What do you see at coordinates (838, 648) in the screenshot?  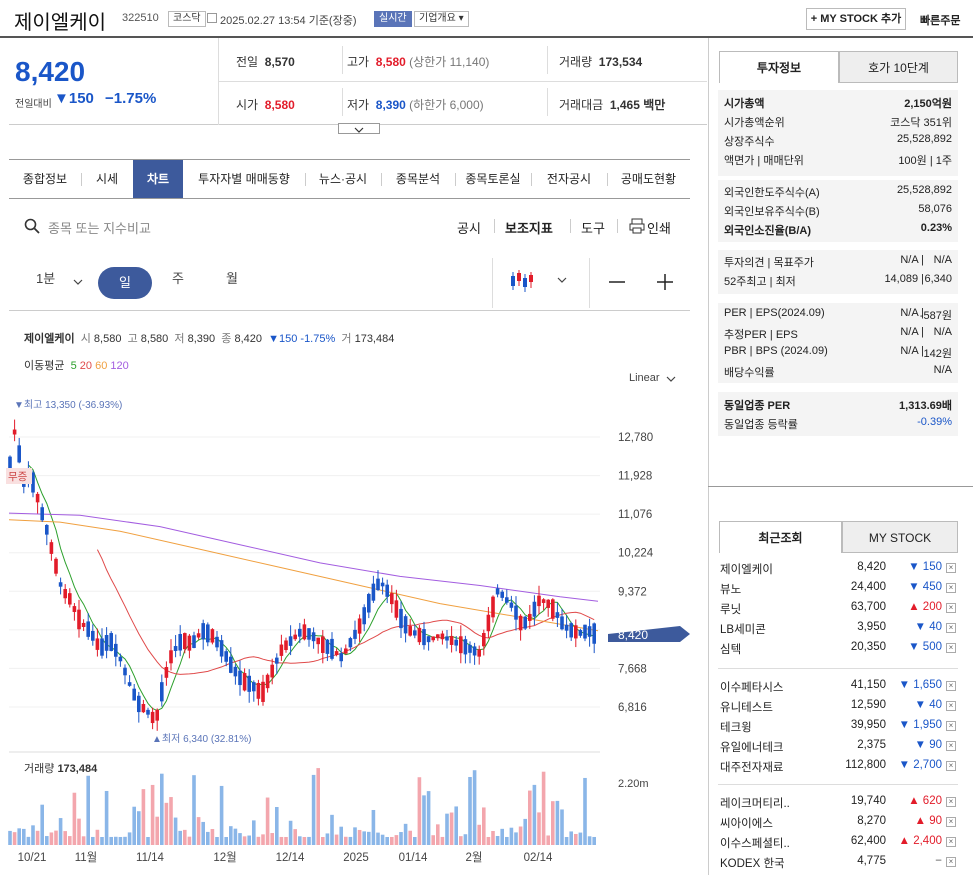 I see `recent-stock-item: 심텍 20,350 ▼ 500 ×` at bounding box center [838, 648].